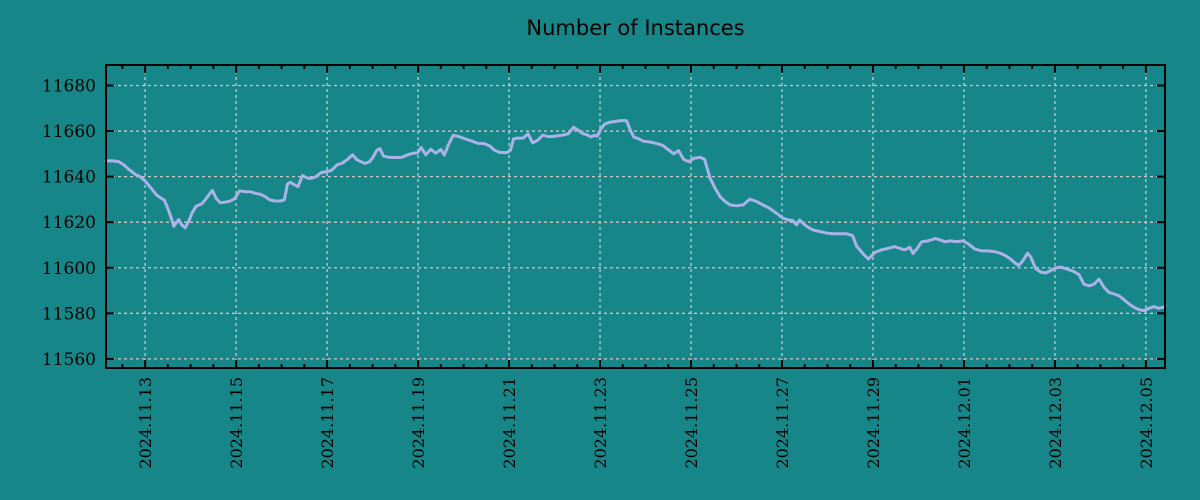 The width and height of the screenshot is (1200, 500). Describe the element at coordinates (1055, 423) in the screenshot. I see `x-tick-label: 2024.12.03` at that location.